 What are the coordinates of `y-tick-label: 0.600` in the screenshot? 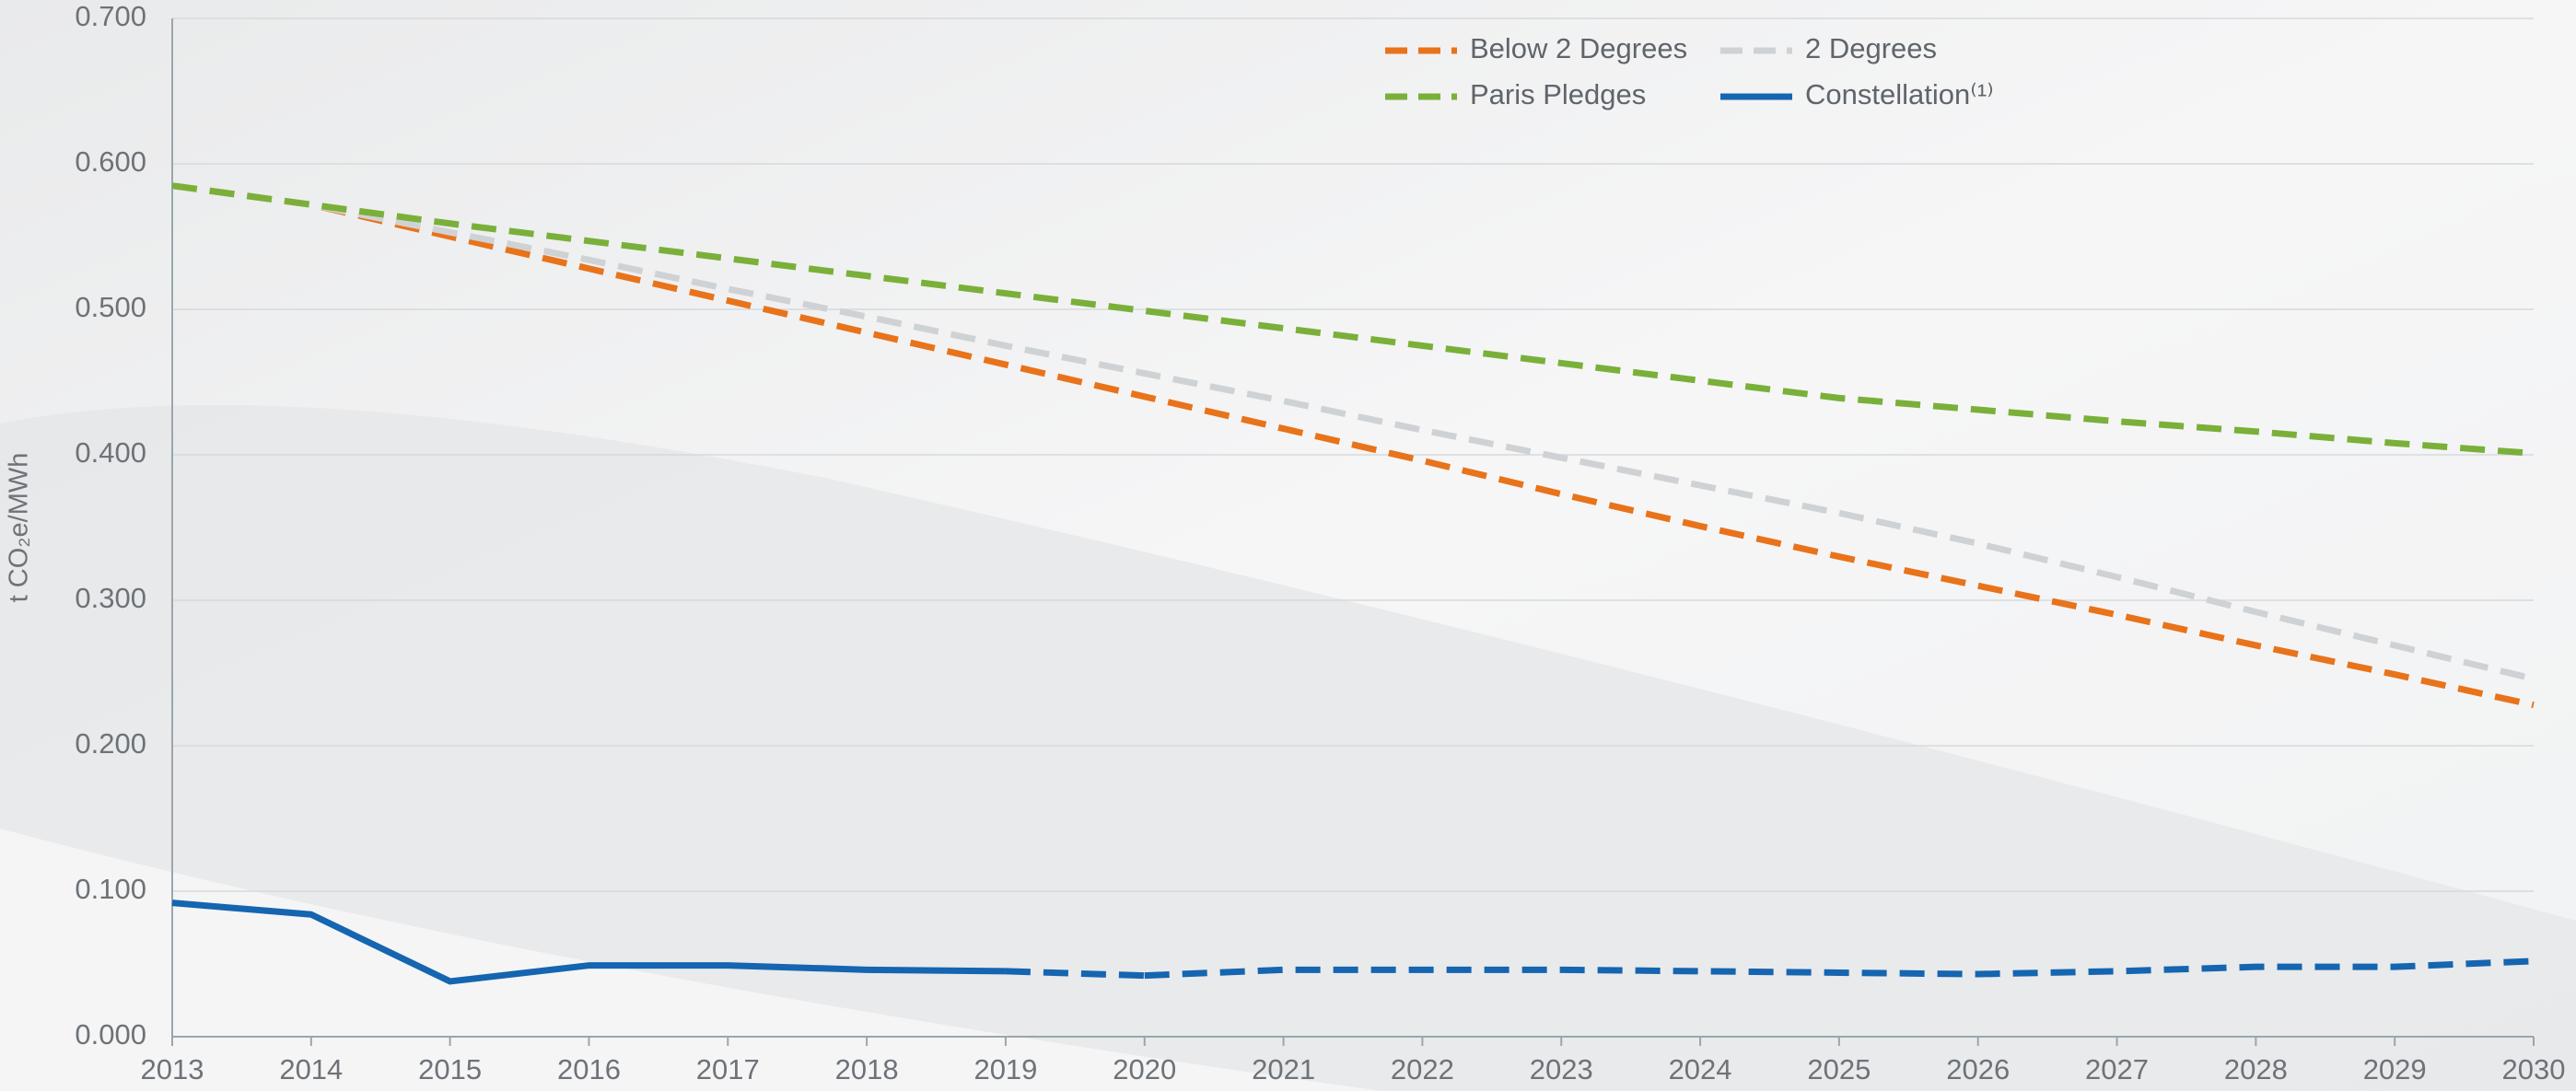 It's located at (110, 161).